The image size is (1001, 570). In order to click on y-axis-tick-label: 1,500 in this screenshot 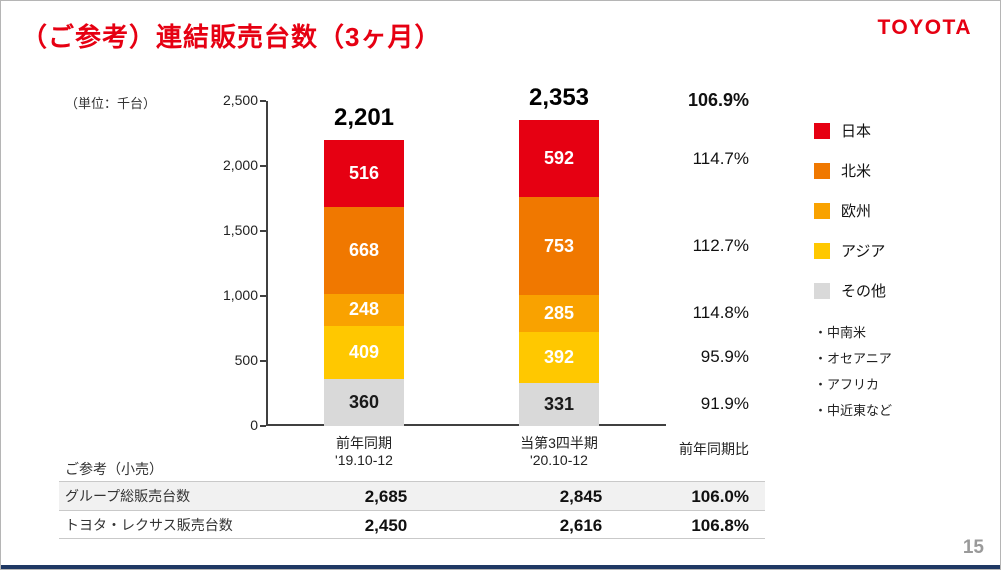, I will do `click(240, 230)`.